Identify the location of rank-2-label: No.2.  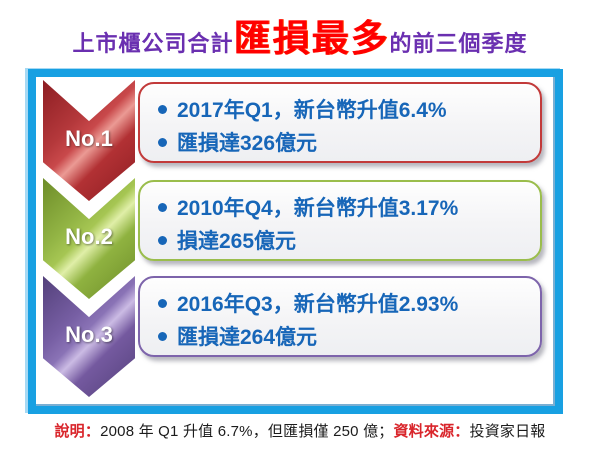
(89, 236).